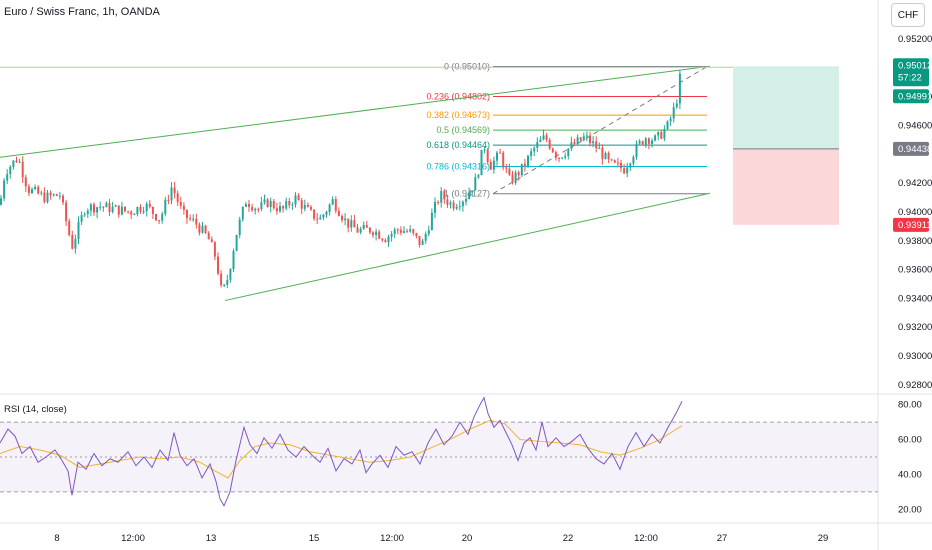  Describe the element at coordinates (915, 327) in the screenshot. I see `price-tick-label: 0.93200` at that location.